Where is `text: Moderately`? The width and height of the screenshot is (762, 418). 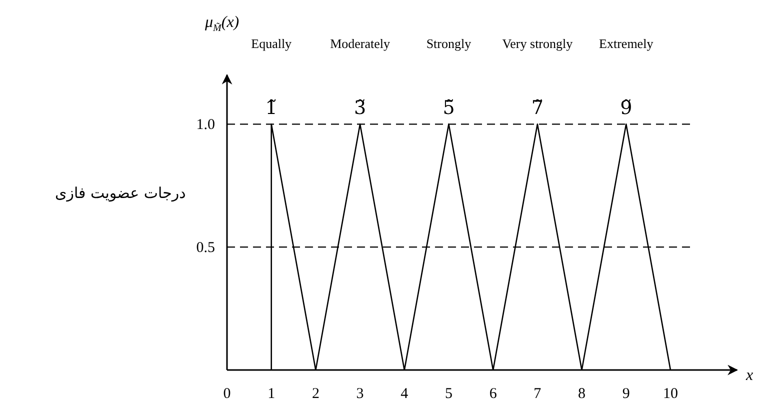 text: Moderately is located at coordinates (360, 43).